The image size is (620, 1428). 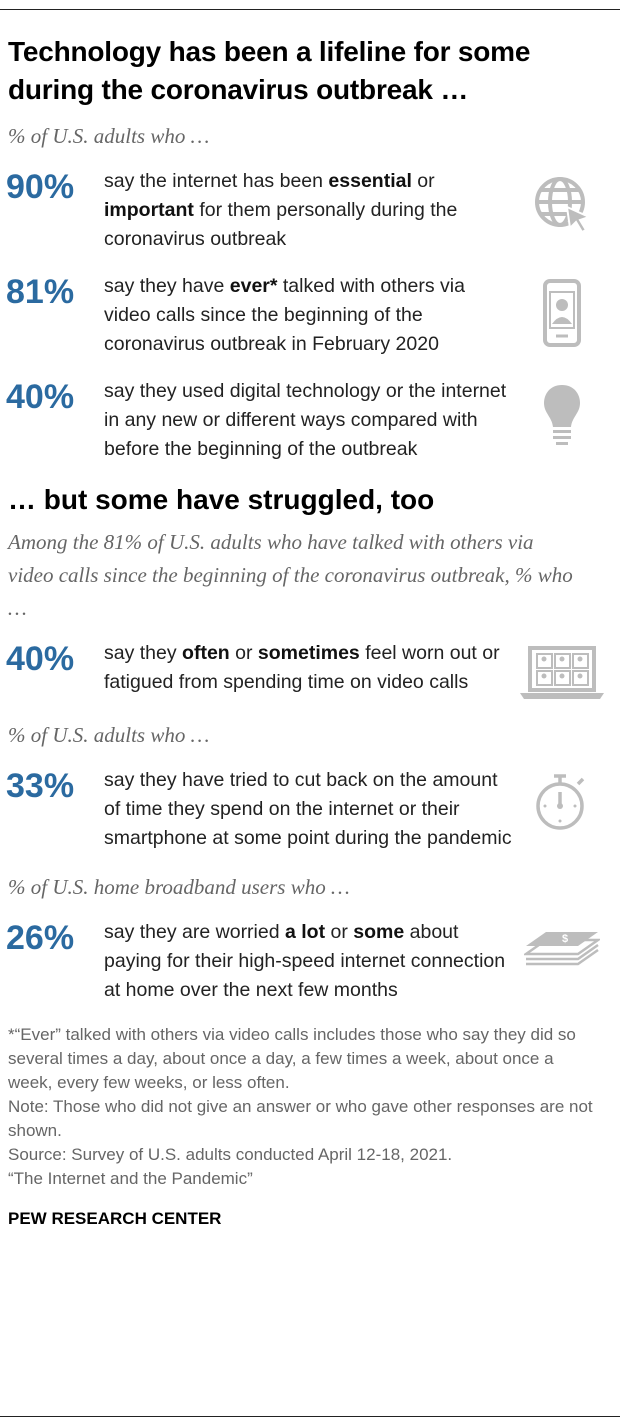 I want to click on text-run: say the internet has been, so click(x=216, y=181).